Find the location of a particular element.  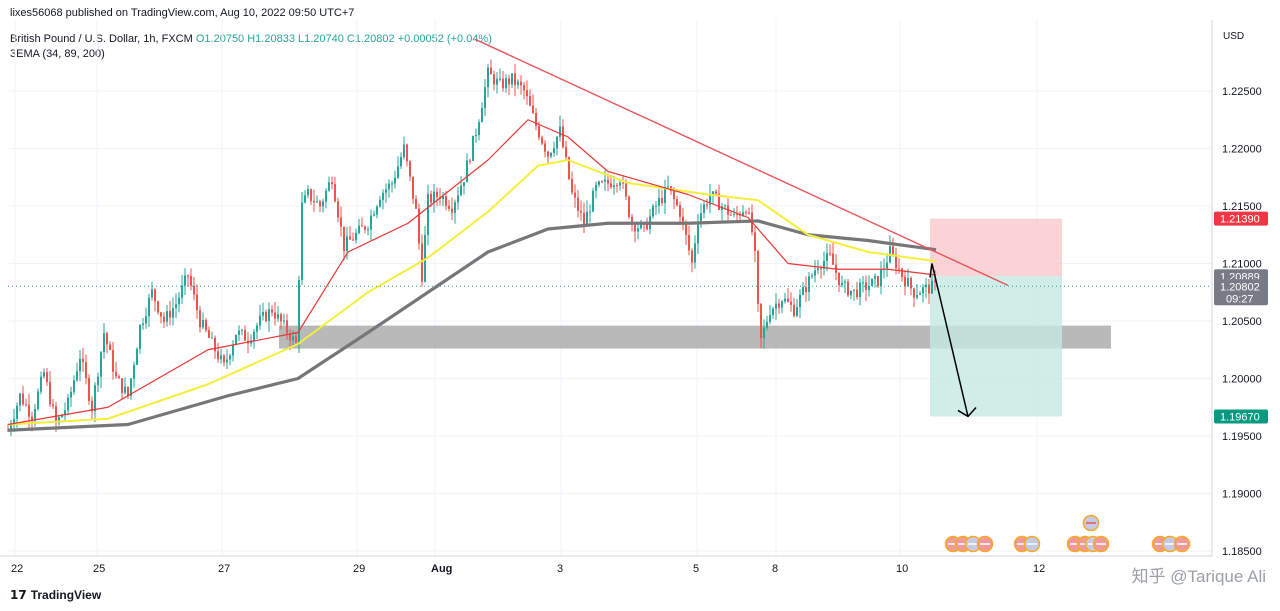

x-tick-label: 10 is located at coordinates (902, 569).